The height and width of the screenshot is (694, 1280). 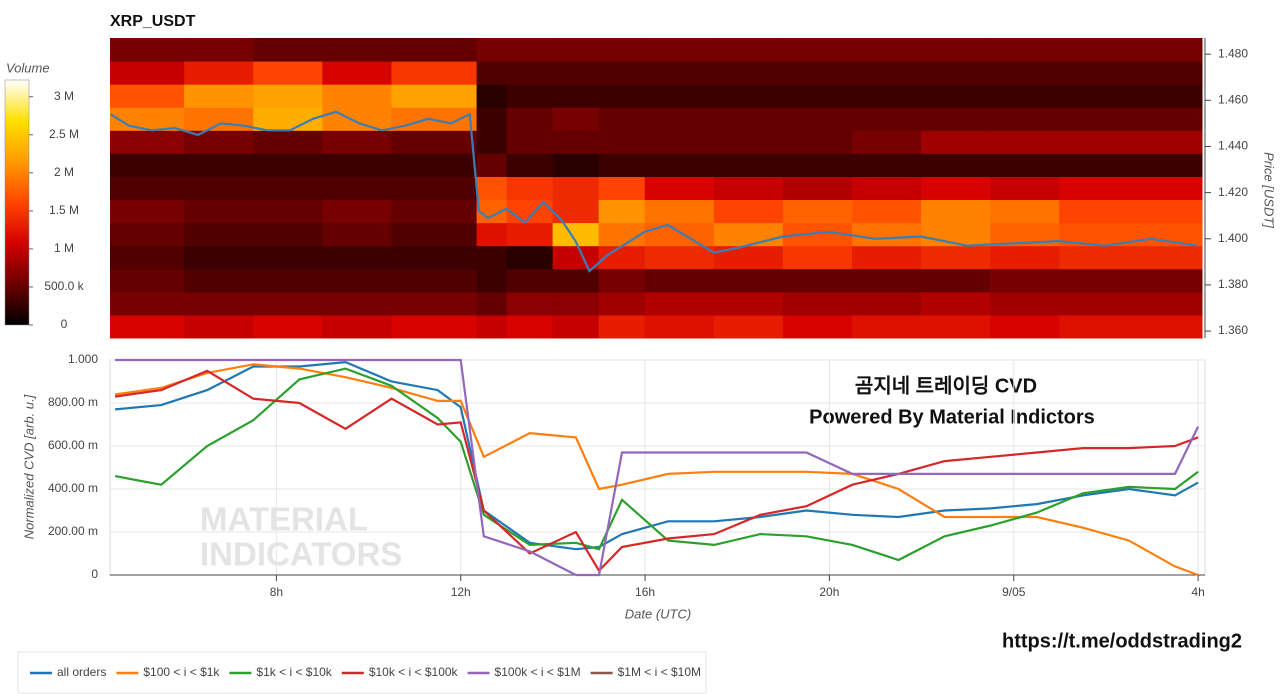 I want to click on y2-tick-label: 1.440, so click(x=1233, y=146).